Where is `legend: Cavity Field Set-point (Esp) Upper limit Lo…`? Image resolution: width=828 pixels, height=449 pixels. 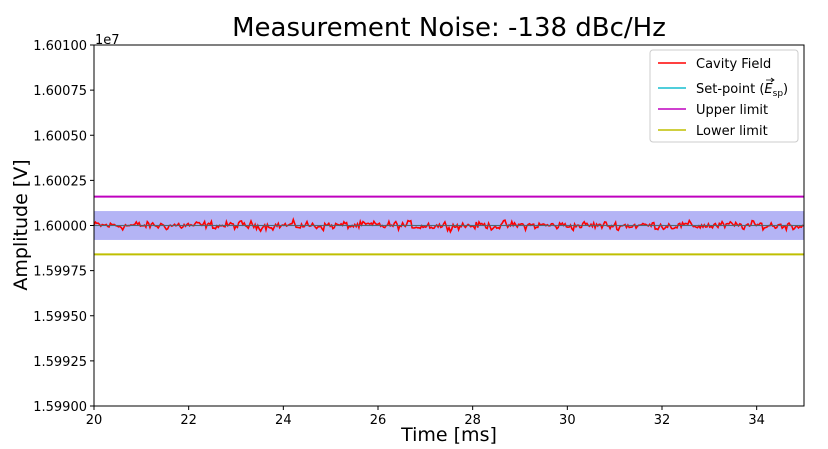 legend: Cavity Field Set-point (Esp) Upper limit Lo… is located at coordinates (724, 96).